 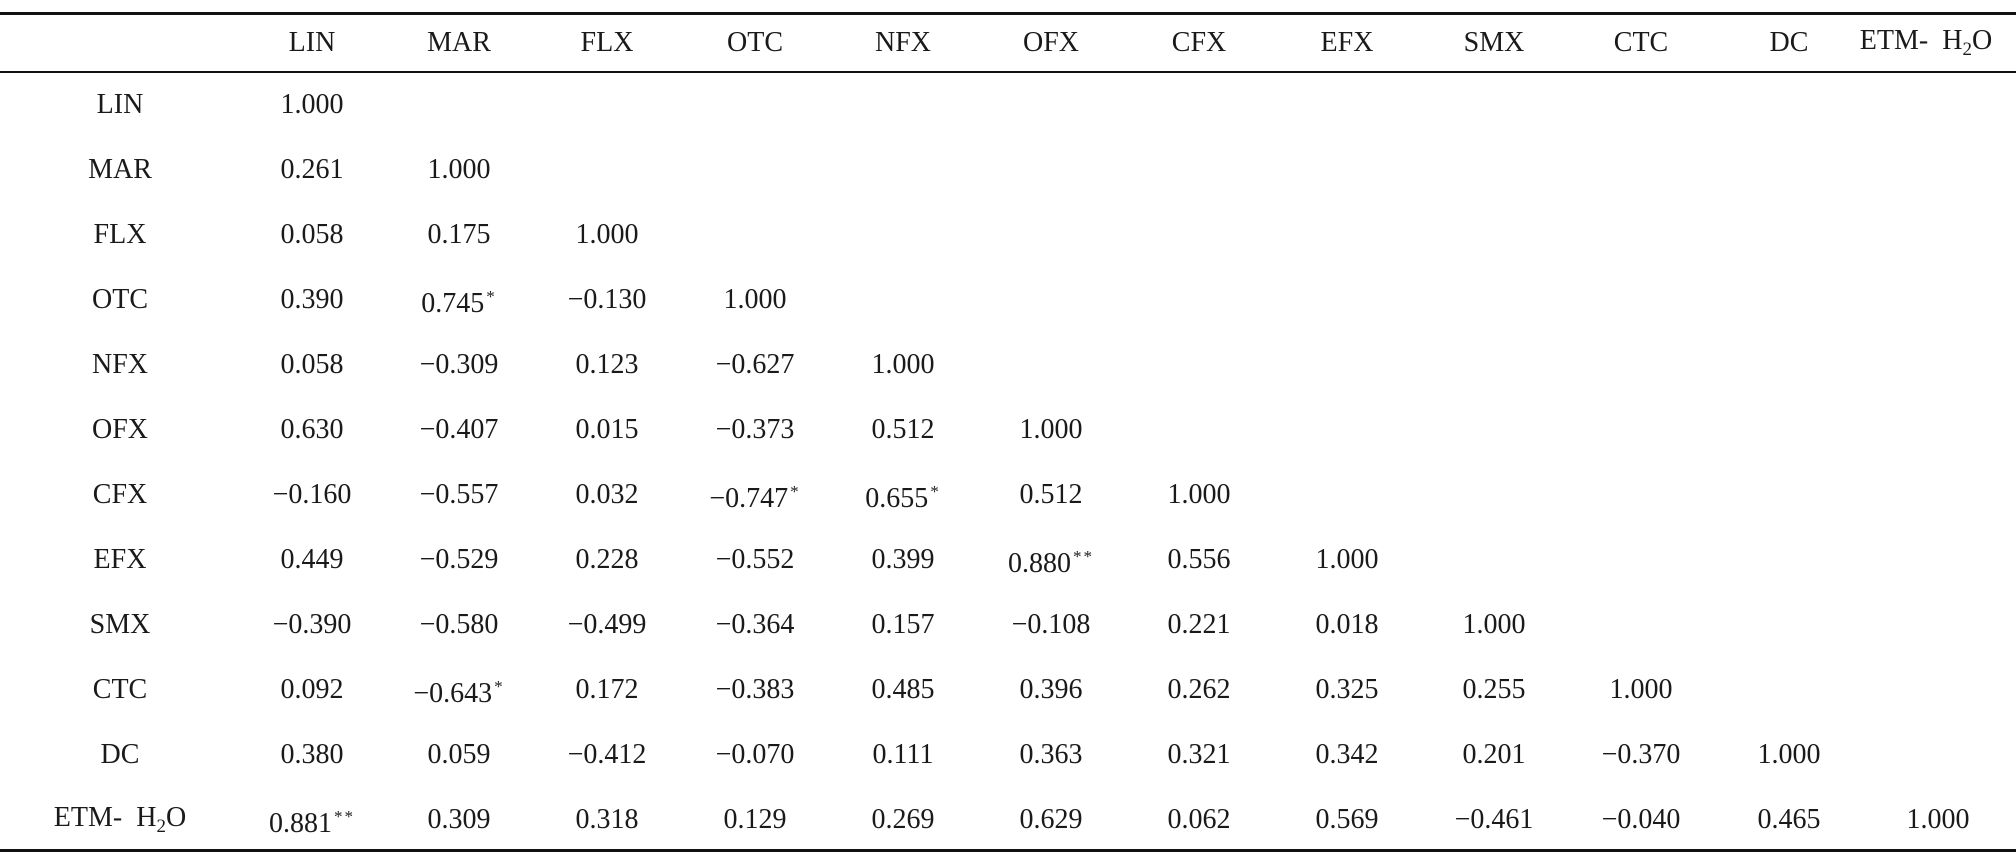 I want to click on table-cell: 0.201, so click(x=1494, y=755).